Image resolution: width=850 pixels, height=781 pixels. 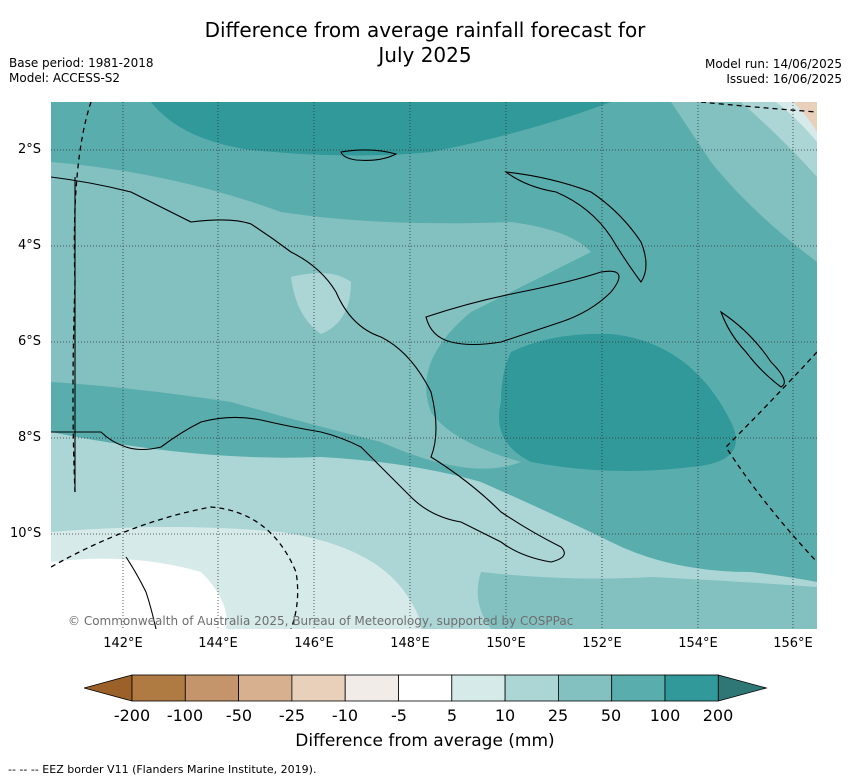 What do you see at coordinates (314, 643) in the screenshot?
I see `lon-label-146e: 146°E` at bounding box center [314, 643].